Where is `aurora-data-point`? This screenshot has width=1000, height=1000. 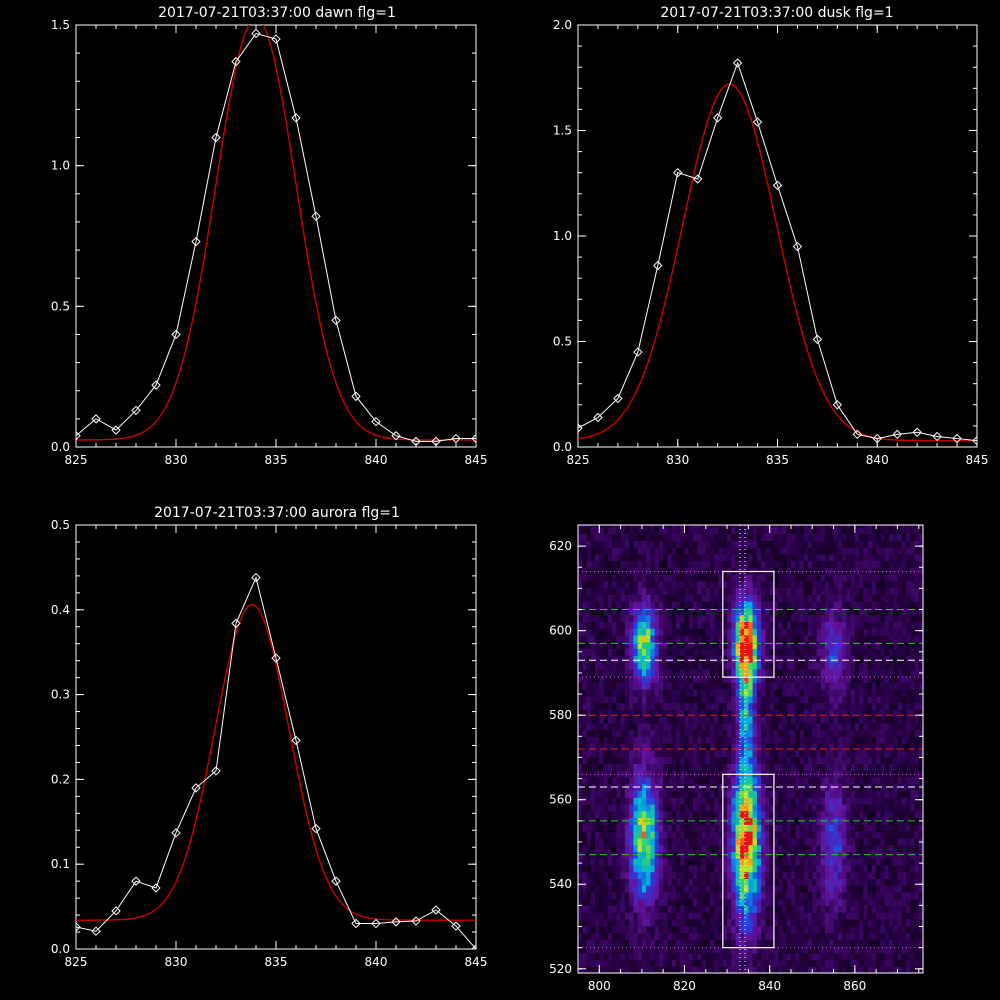 aurora-data-point is located at coordinates (156, 888).